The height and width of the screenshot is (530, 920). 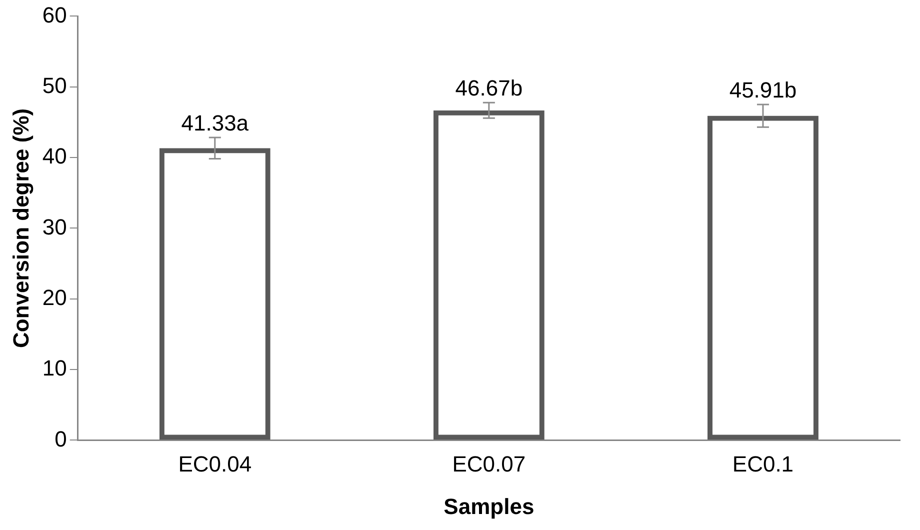 What do you see at coordinates (60, 439) in the screenshot?
I see `y-tick-label: 0` at bounding box center [60, 439].